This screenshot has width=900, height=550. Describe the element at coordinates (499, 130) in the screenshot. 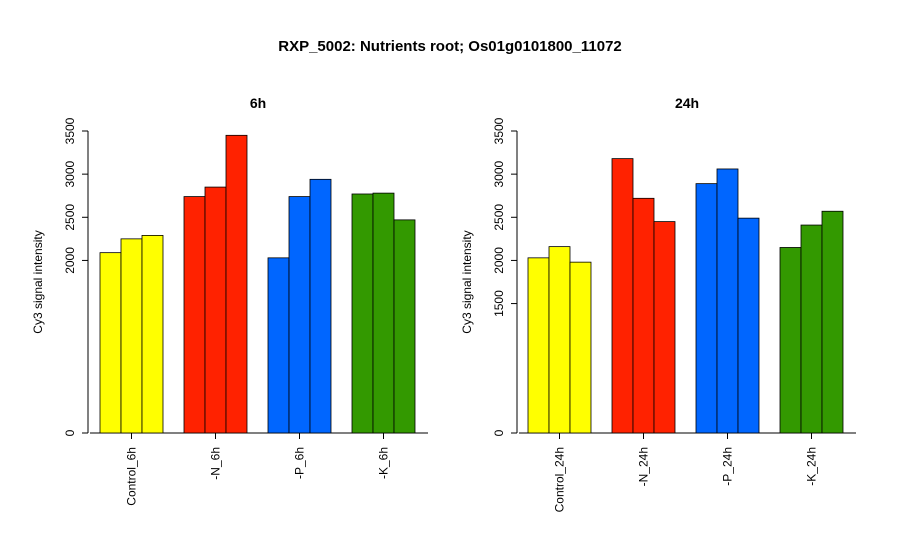

I see `panel-2-y-tick-label: 3500` at that location.